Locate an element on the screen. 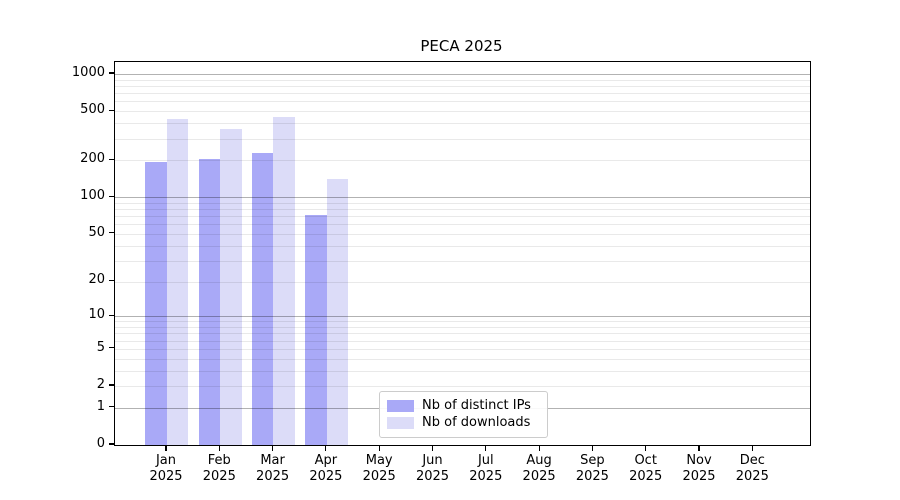 The image size is (900, 500). y-axis-tick-label: 20 is located at coordinates (96, 280).